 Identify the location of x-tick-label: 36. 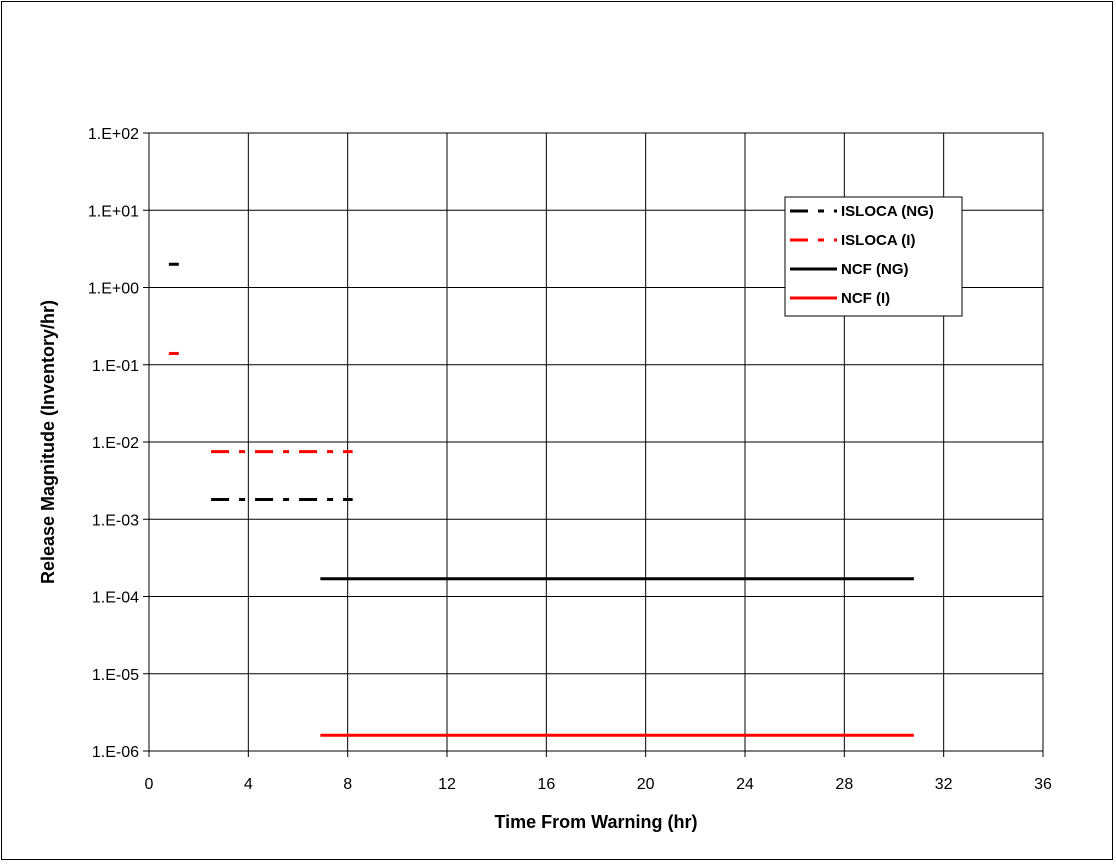
(1043, 784).